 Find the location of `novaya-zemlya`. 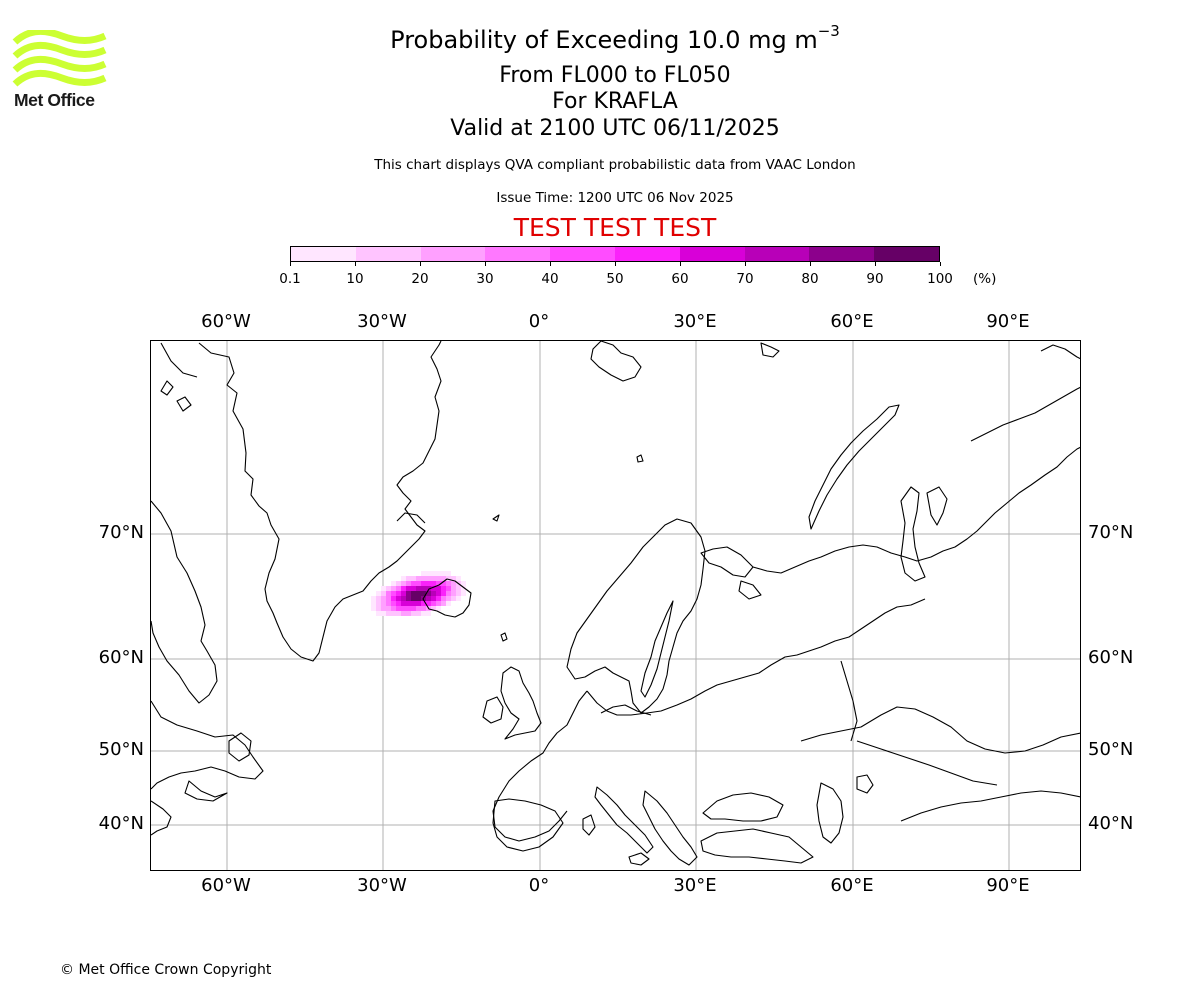

novaya-zemlya is located at coordinates (854, 467).